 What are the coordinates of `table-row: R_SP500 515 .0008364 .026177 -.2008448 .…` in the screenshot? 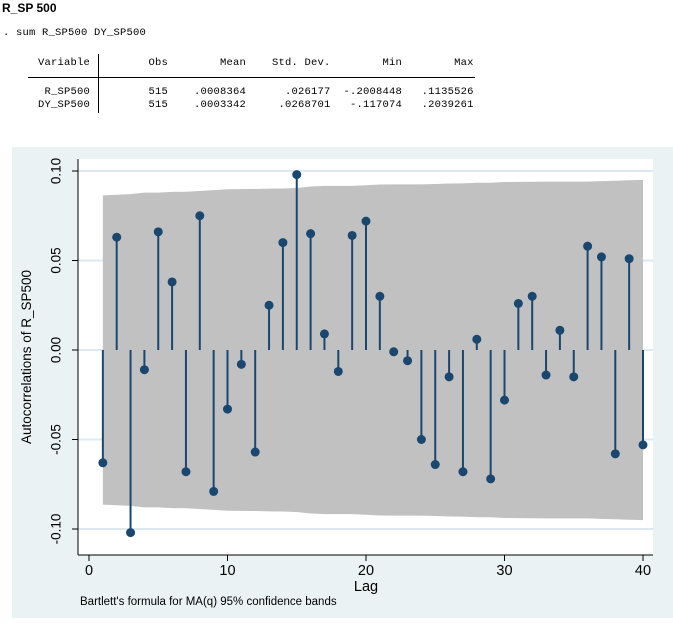 It's located at (243, 92).